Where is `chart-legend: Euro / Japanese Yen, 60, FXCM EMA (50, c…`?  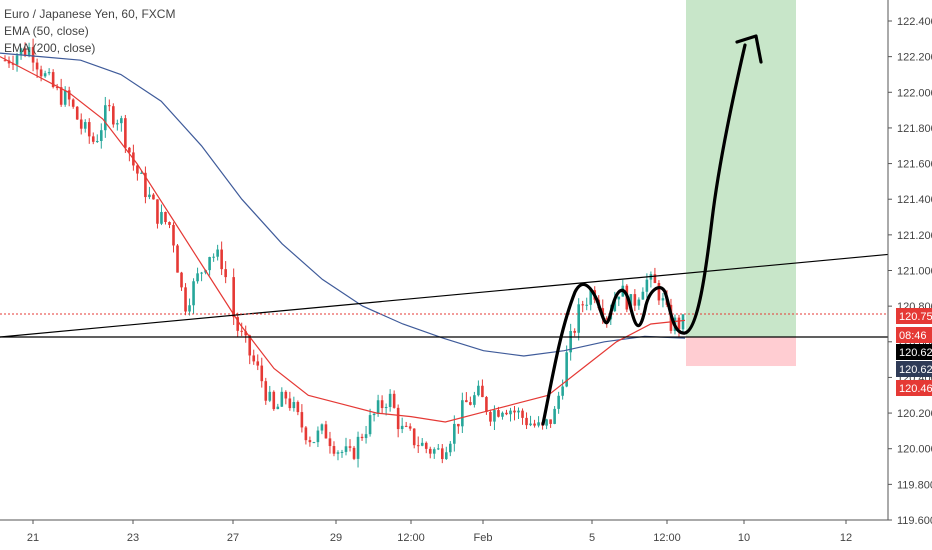 chart-legend: Euro / Japanese Yen, 60, FXCM EMA (50, c… is located at coordinates (89, 31).